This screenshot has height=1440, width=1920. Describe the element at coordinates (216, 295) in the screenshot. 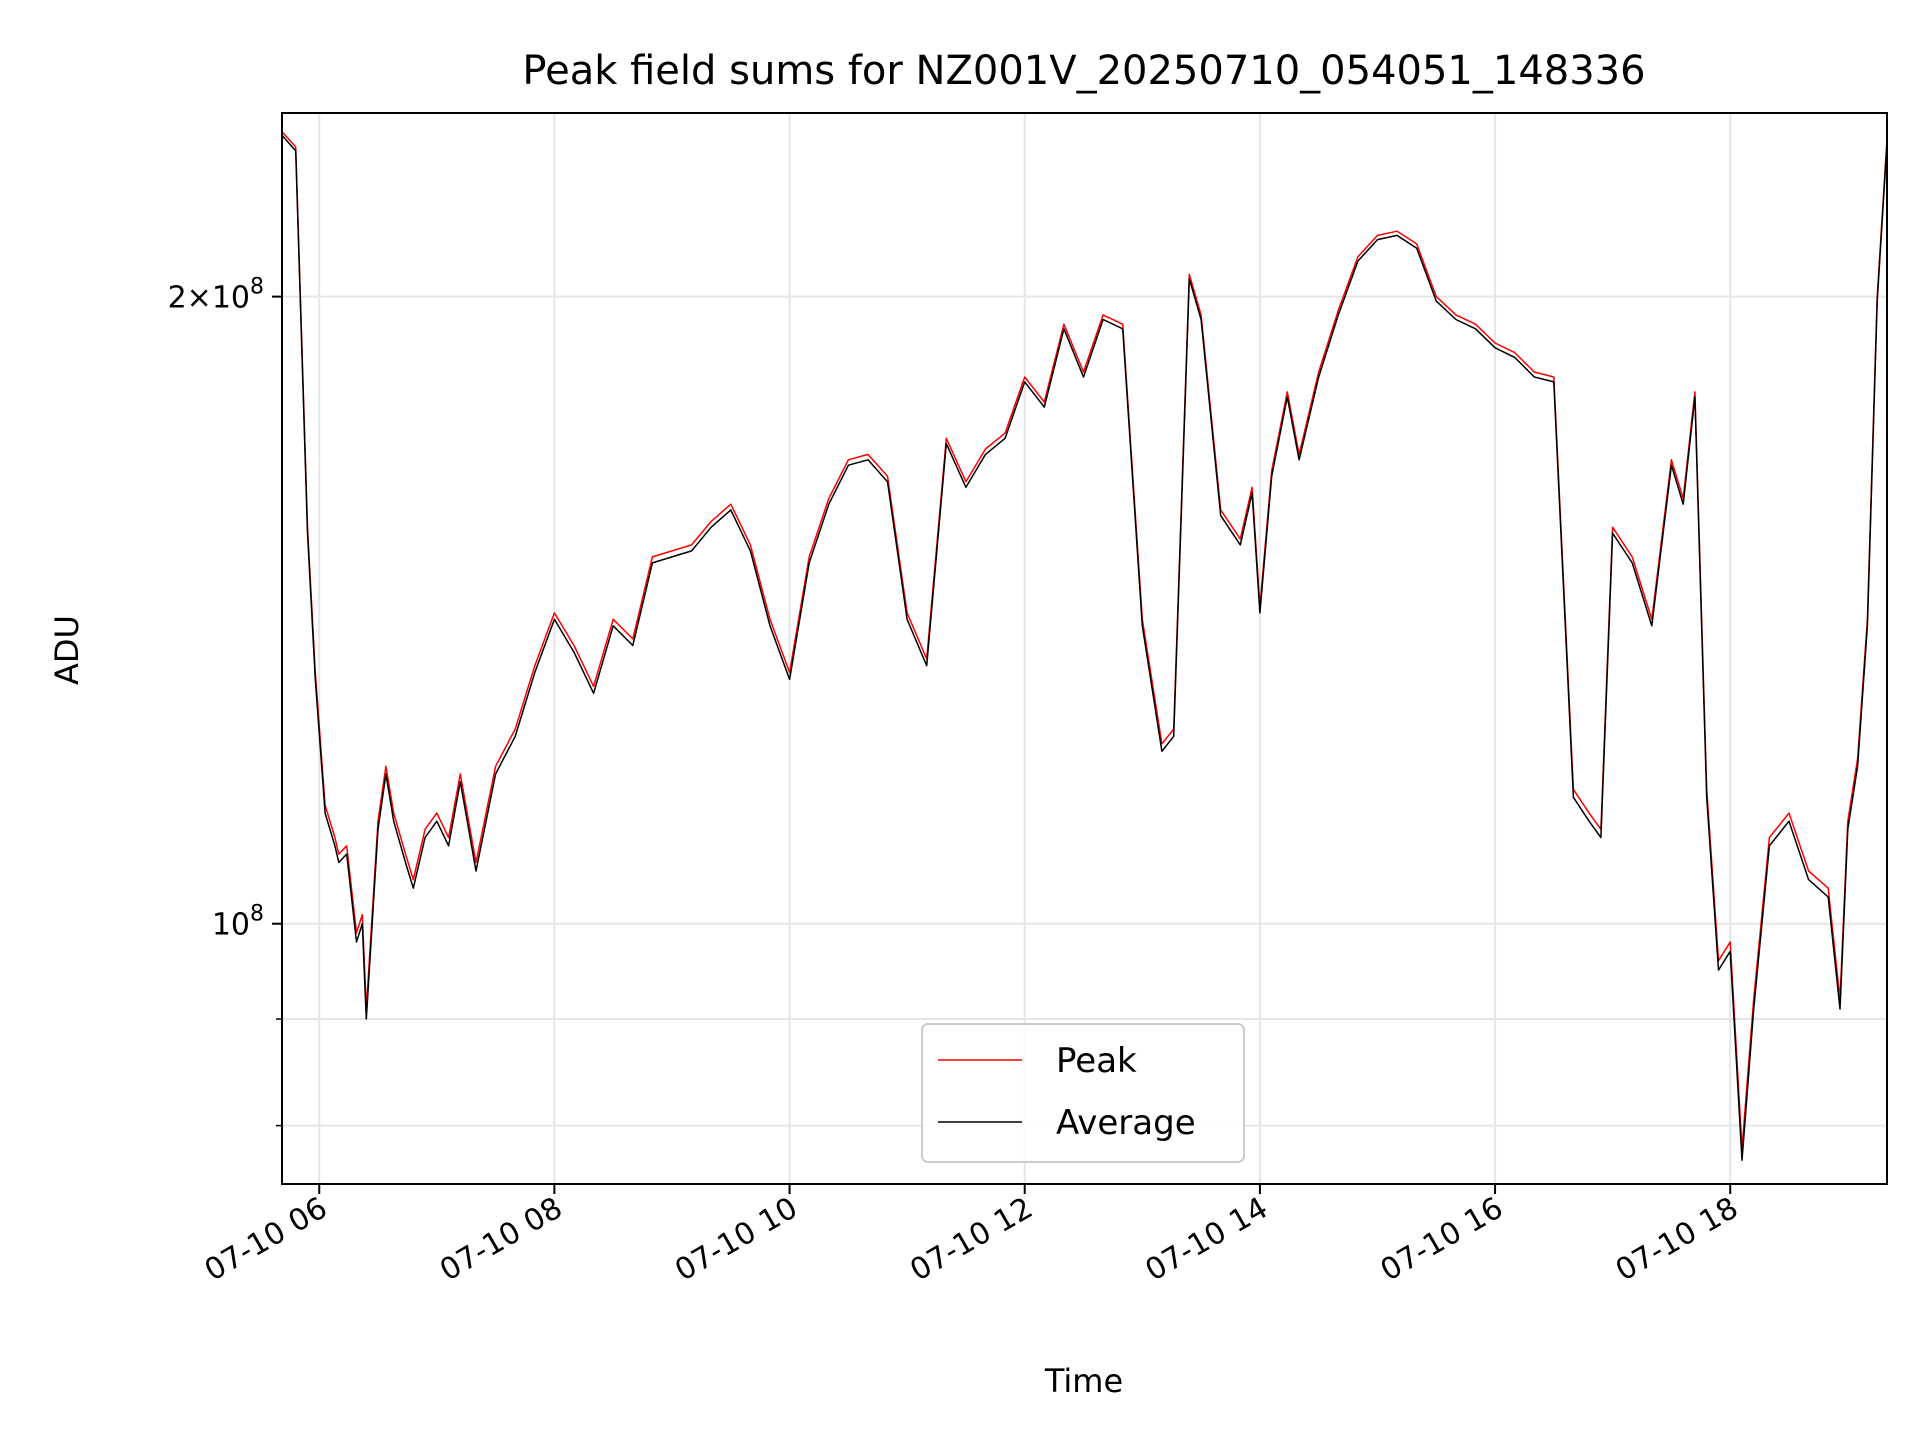

I see `y-tick-label: 2×108` at that location.